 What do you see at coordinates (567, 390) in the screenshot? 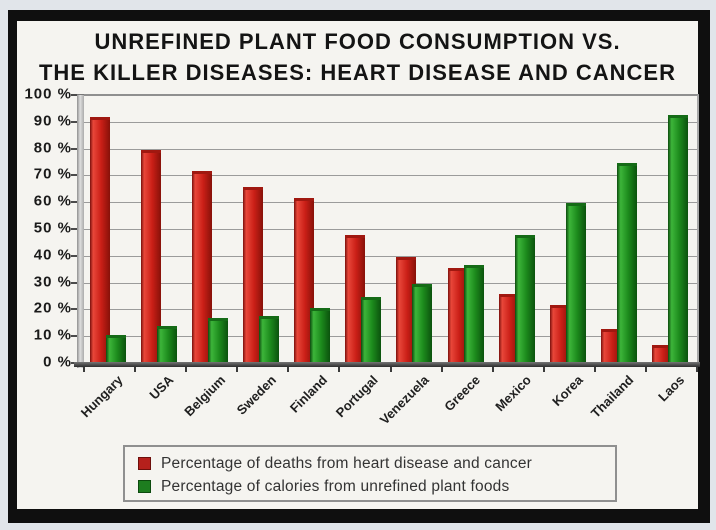
I see `category-label-korea: Korea` at bounding box center [567, 390].